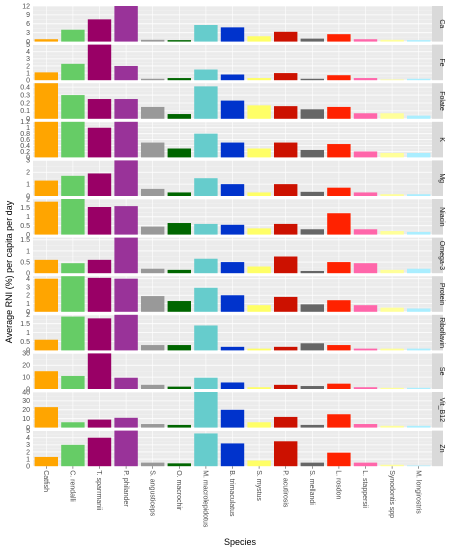 This screenshot has height=550, width=451. I want to click on facet-strip-label: K, so click(441, 139).